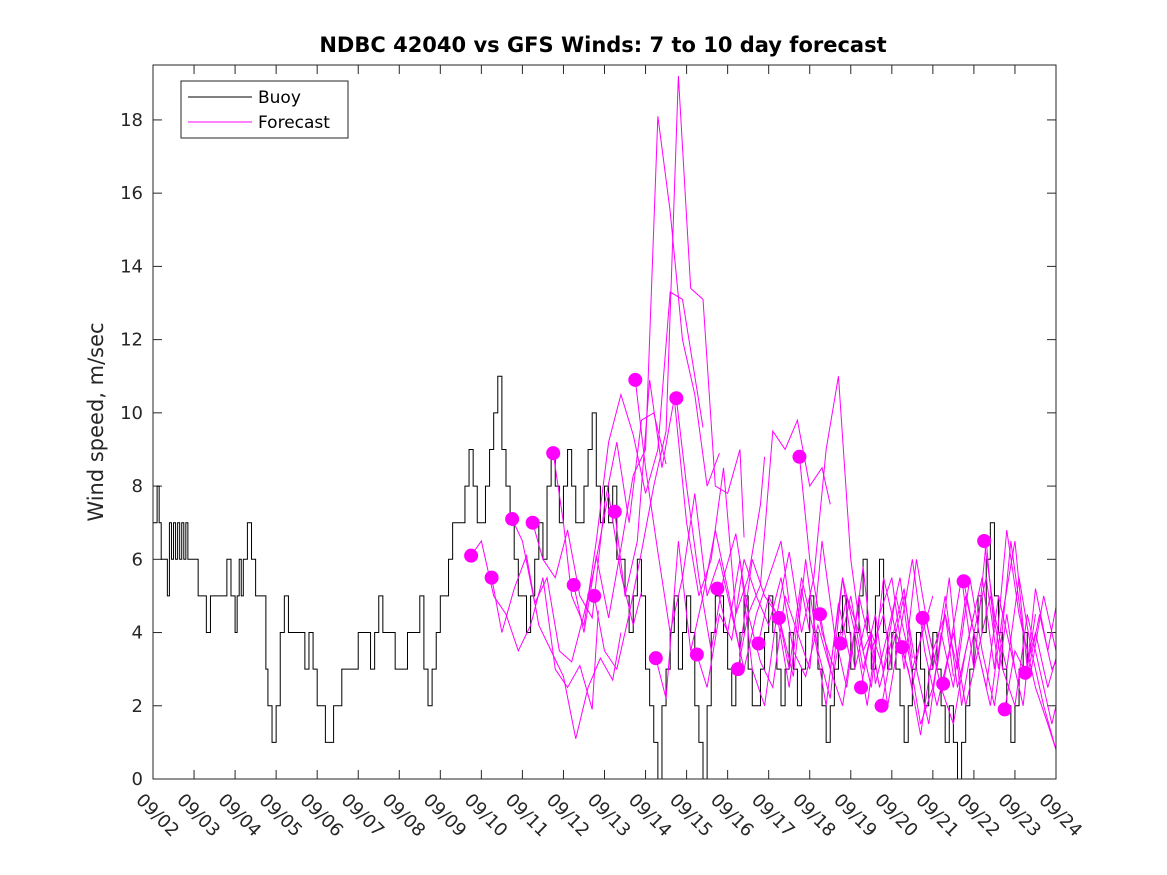 The width and height of the screenshot is (1167, 875). Describe the element at coordinates (137, 779) in the screenshot. I see `y-tick-label: 0` at that location.